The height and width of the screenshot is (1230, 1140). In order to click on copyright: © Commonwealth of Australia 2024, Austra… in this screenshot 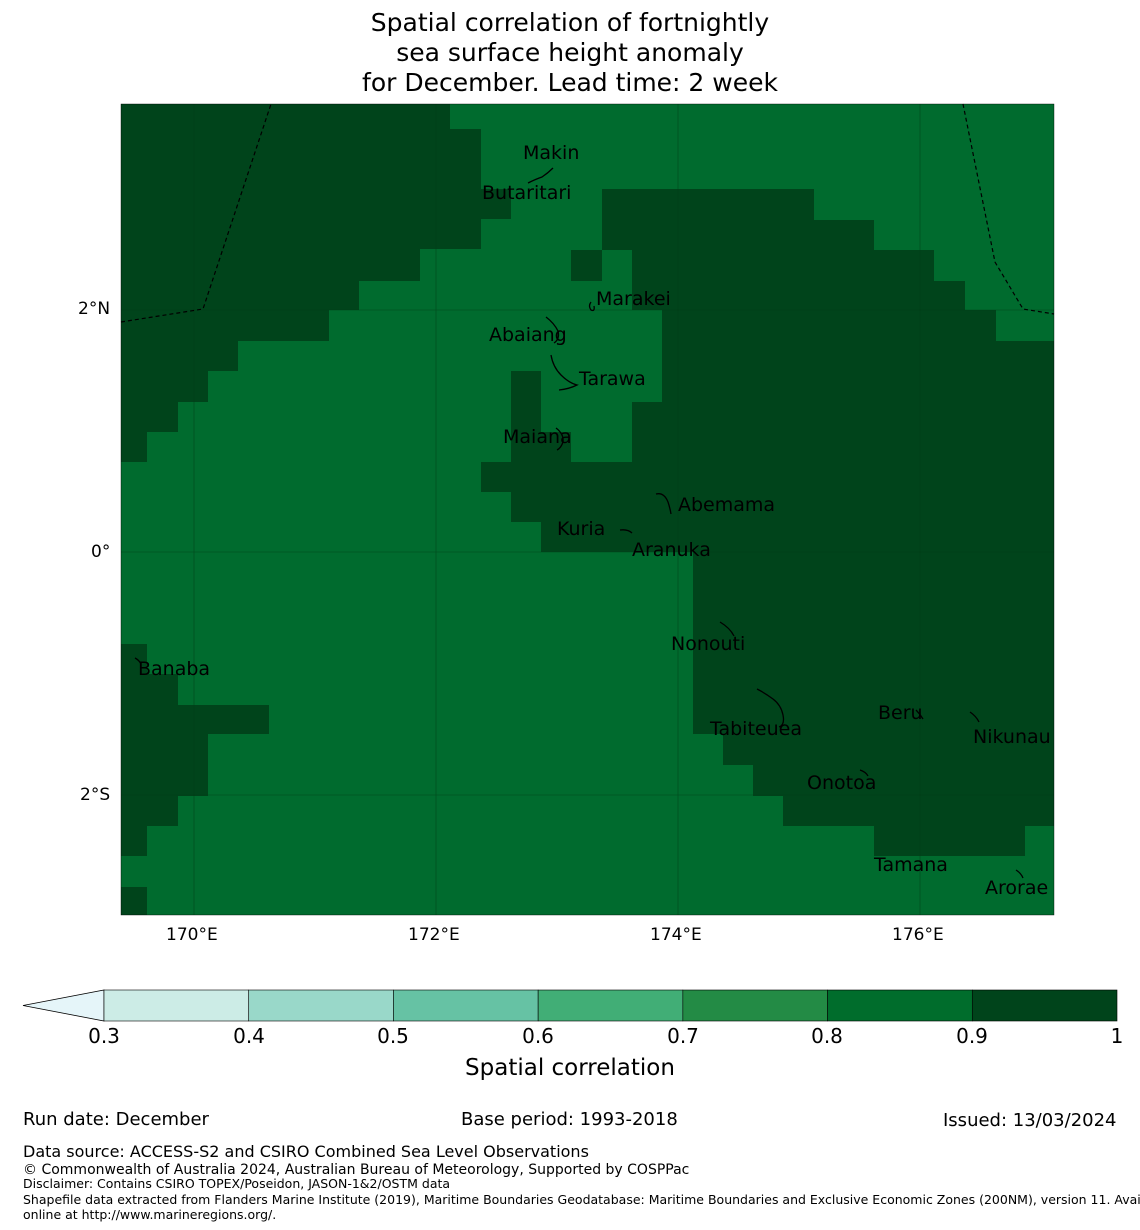, I will do `click(356, 1170)`.